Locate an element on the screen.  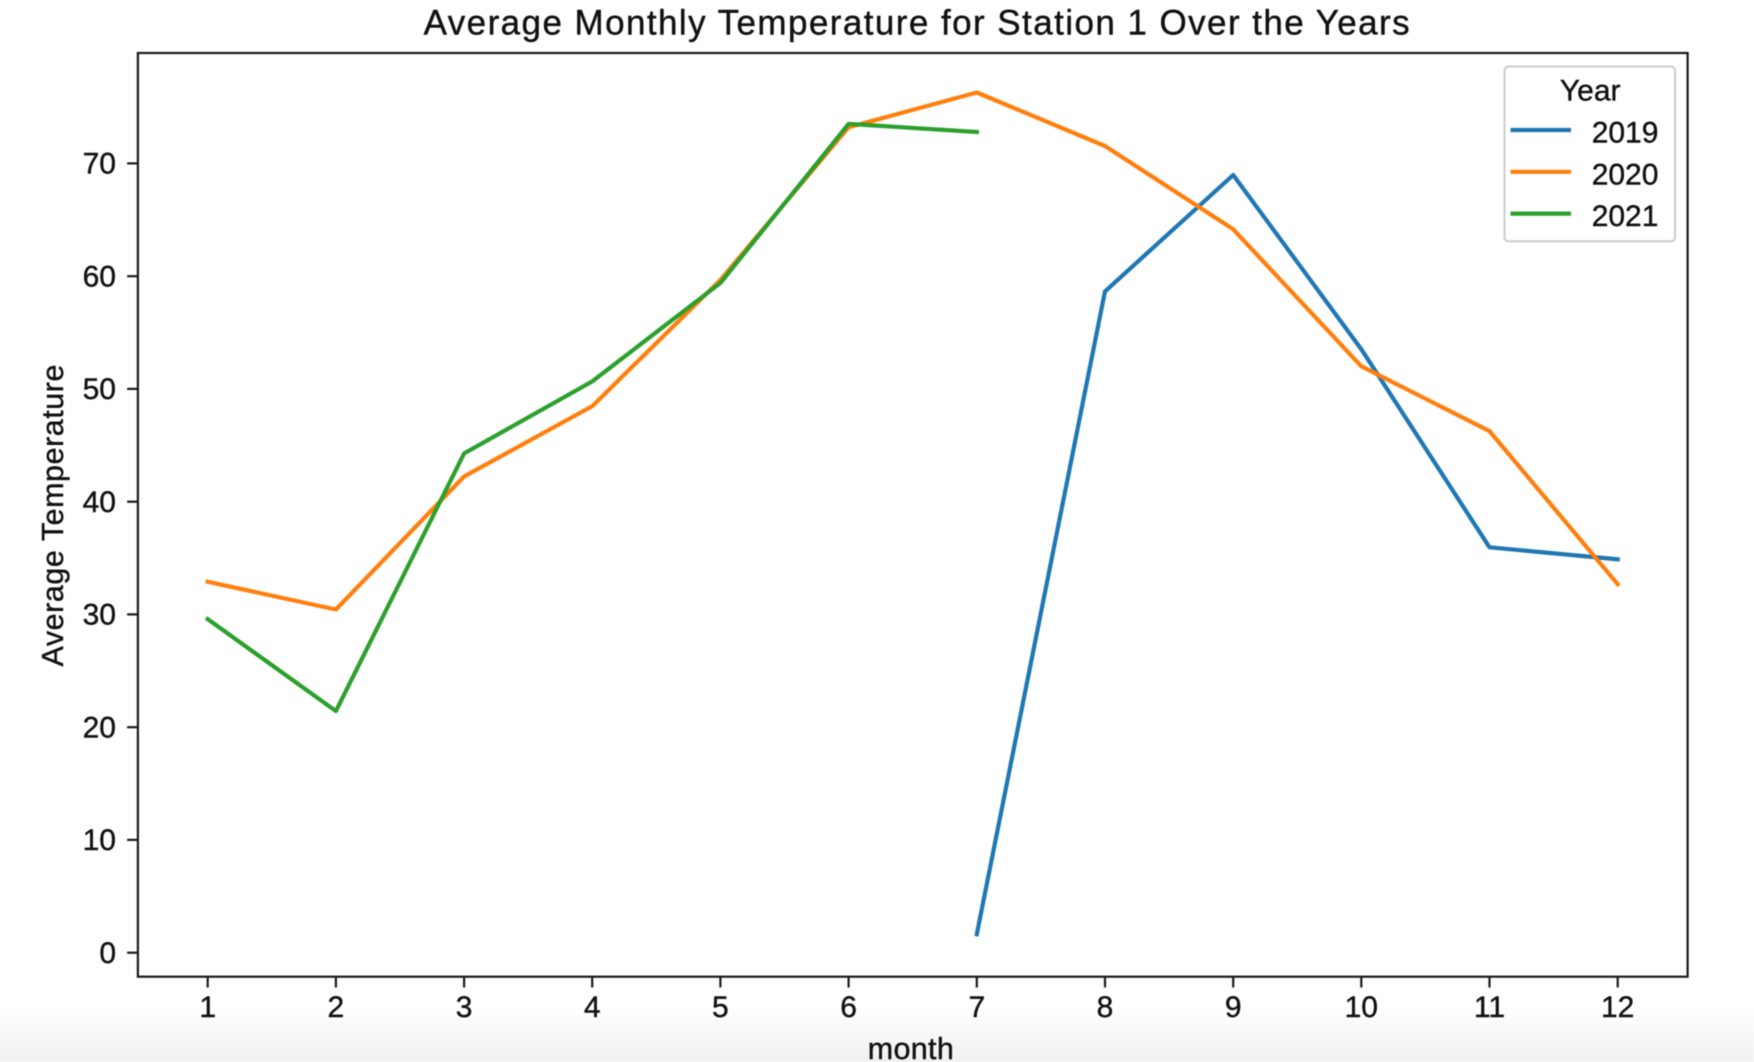
svg-text: 20 is located at coordinates (99, 728).